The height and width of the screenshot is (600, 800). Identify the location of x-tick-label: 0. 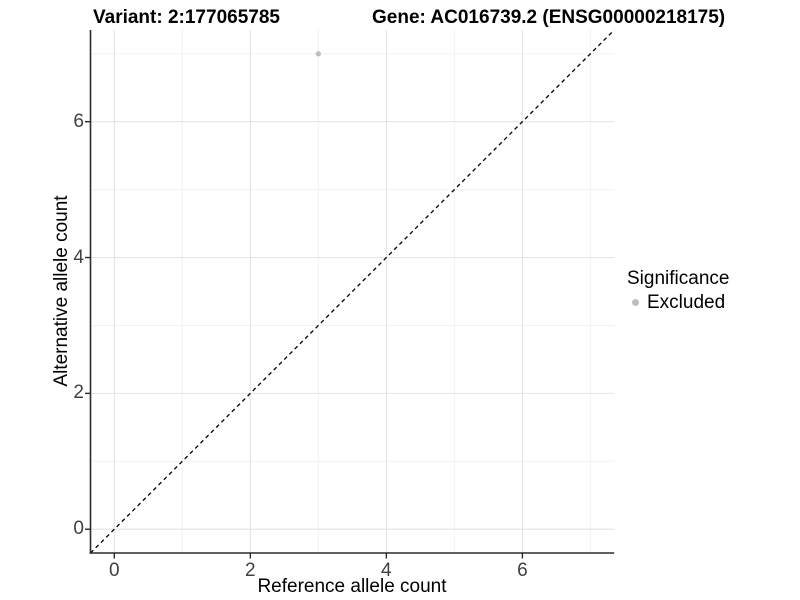
(114, 570).